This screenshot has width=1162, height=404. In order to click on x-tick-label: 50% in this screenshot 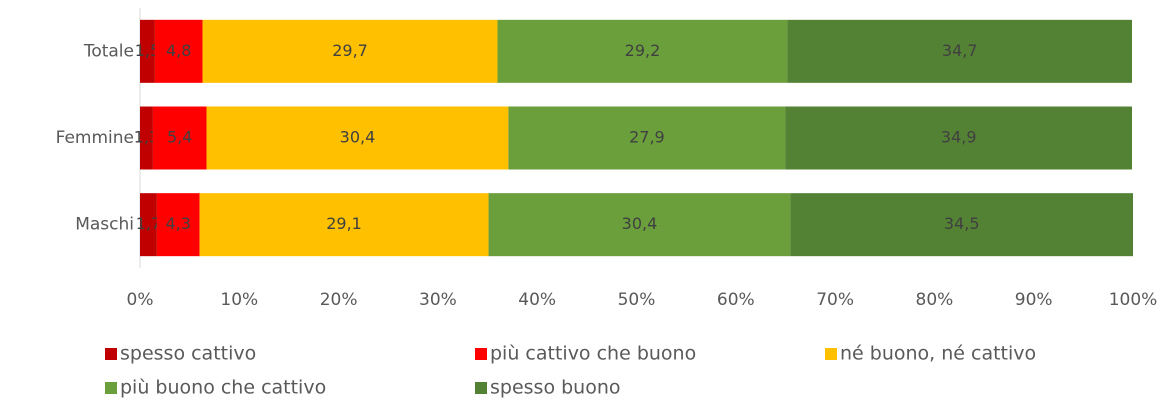, I will do `click(637, 300)`.